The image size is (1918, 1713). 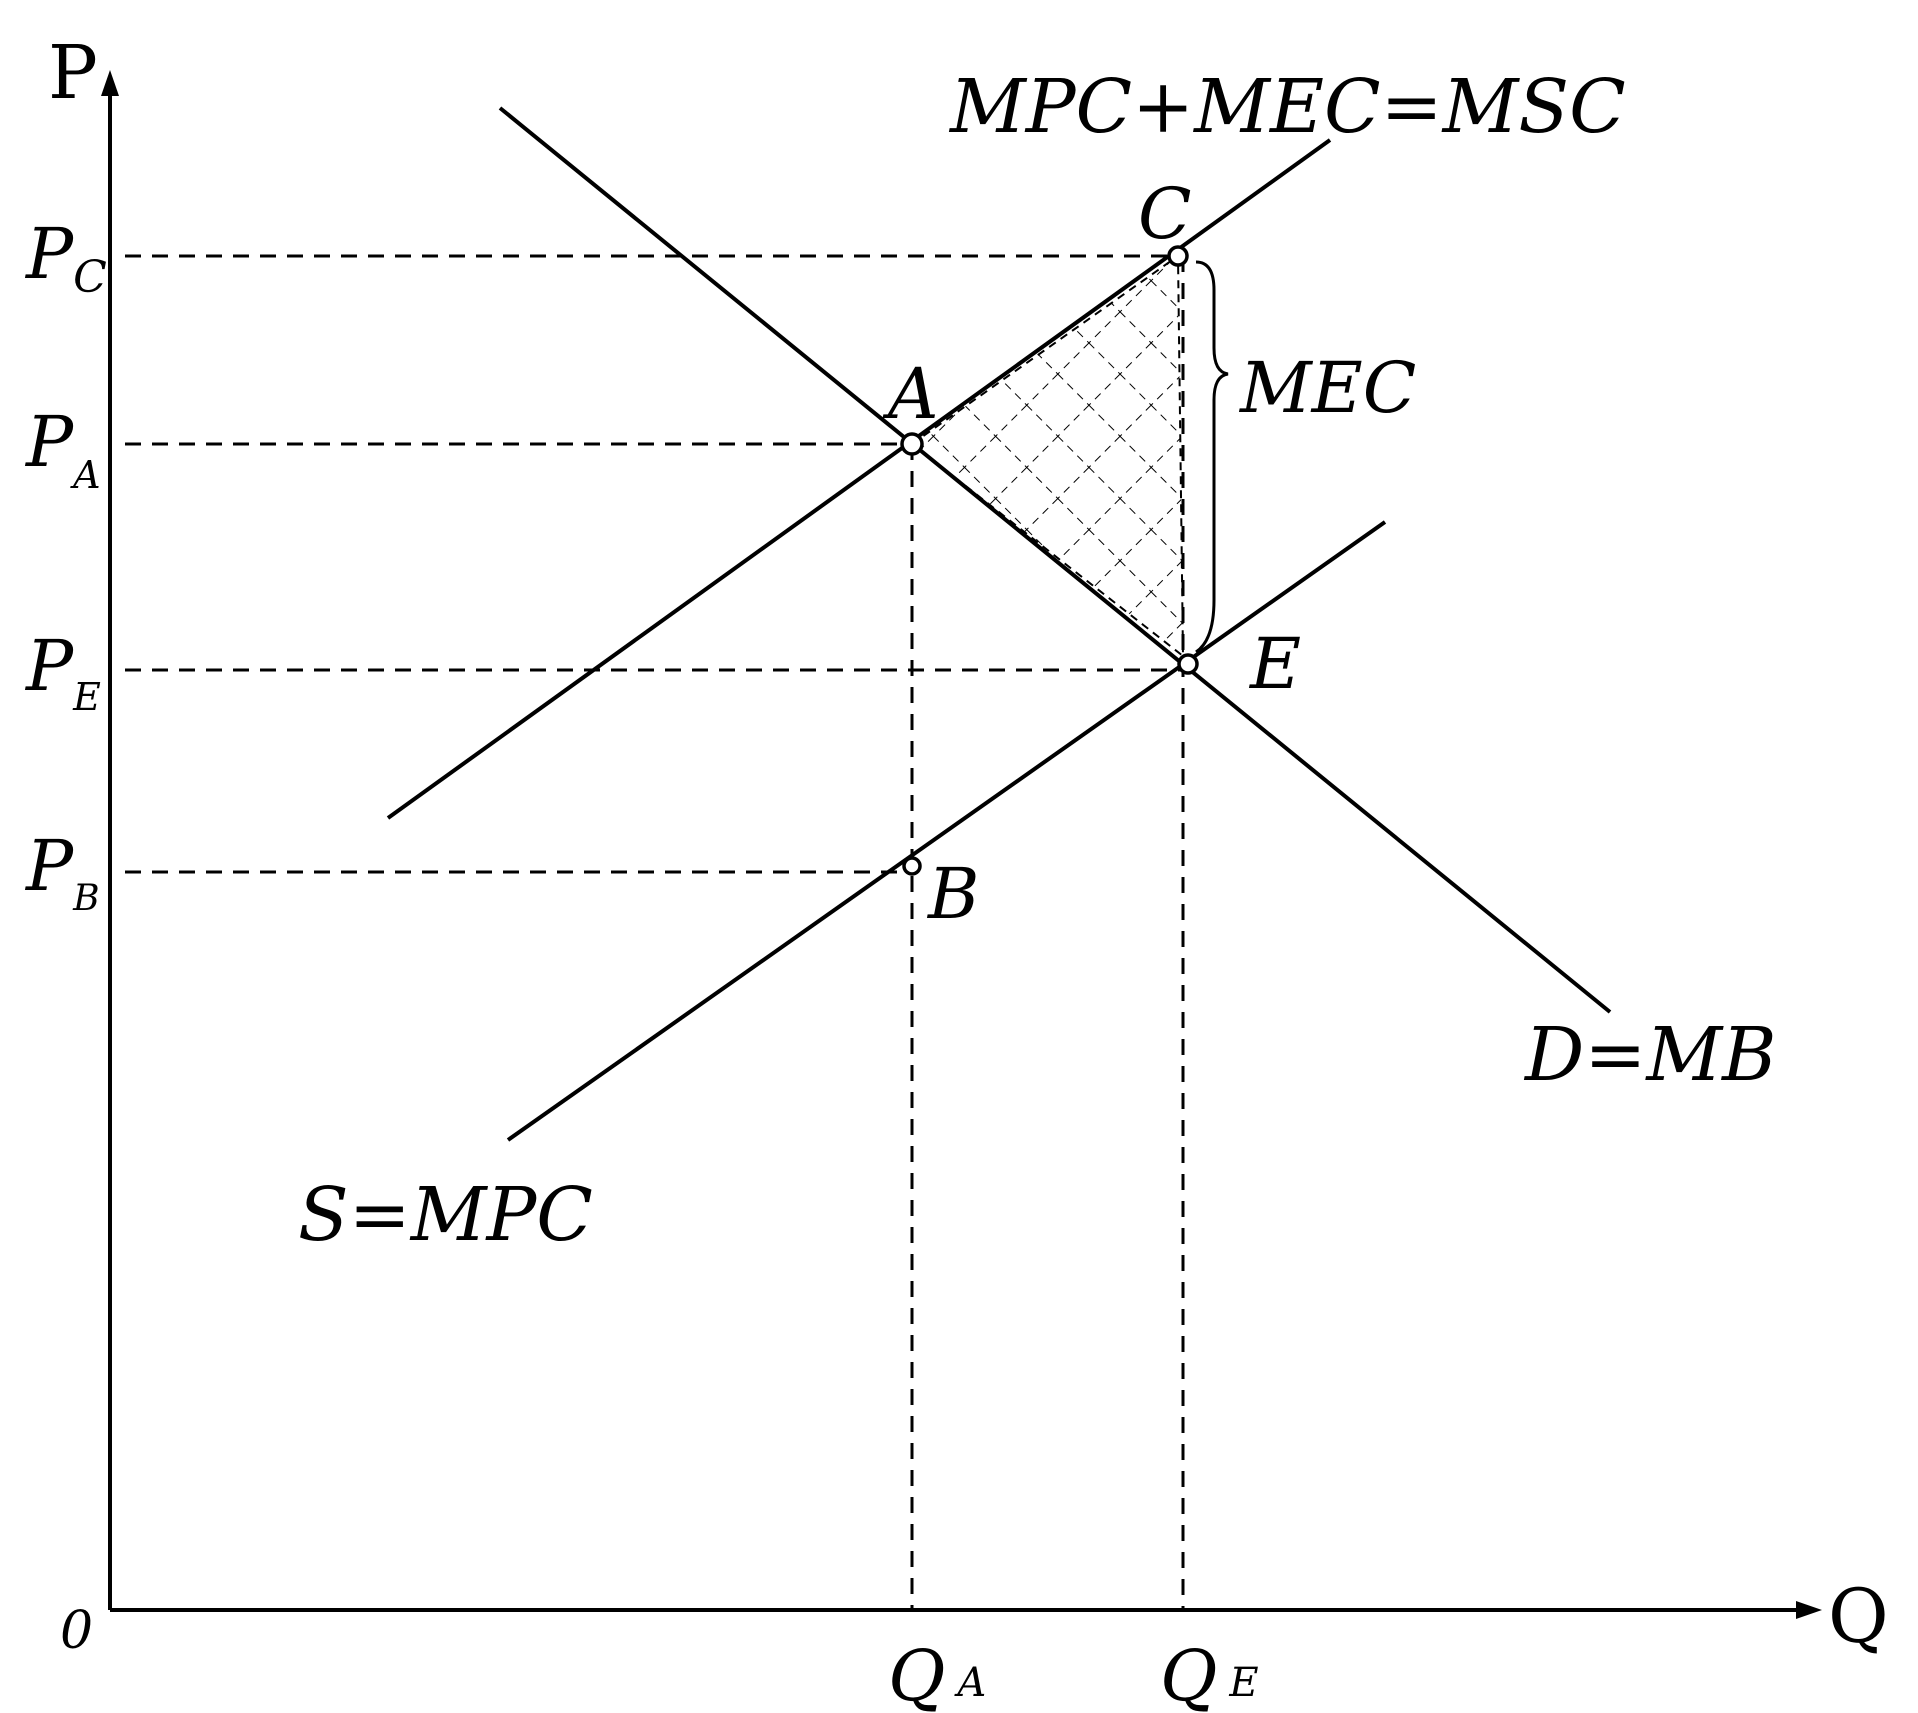 I want to click on mec-brace, so click(x=1212, y=457).